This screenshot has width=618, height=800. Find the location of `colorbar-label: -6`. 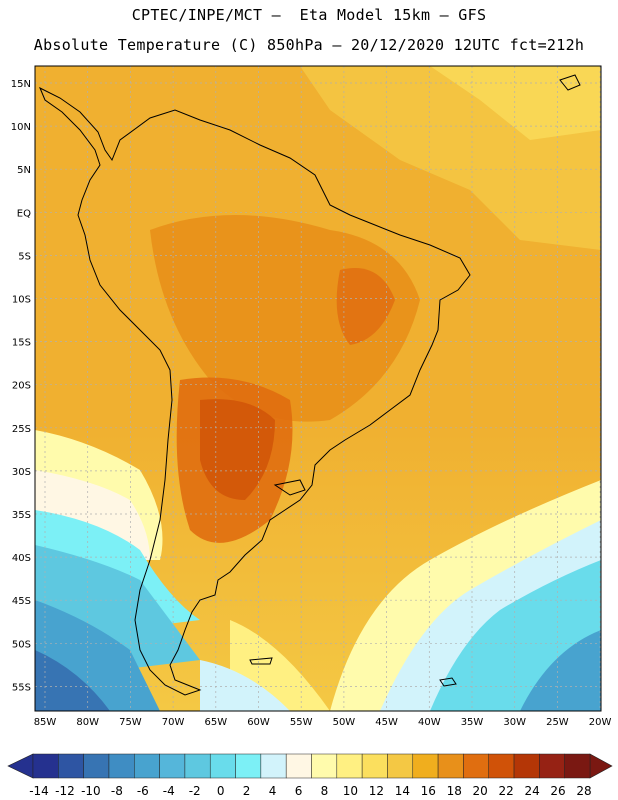

colorbar-label: -6 is located at coordinates (143, 791).